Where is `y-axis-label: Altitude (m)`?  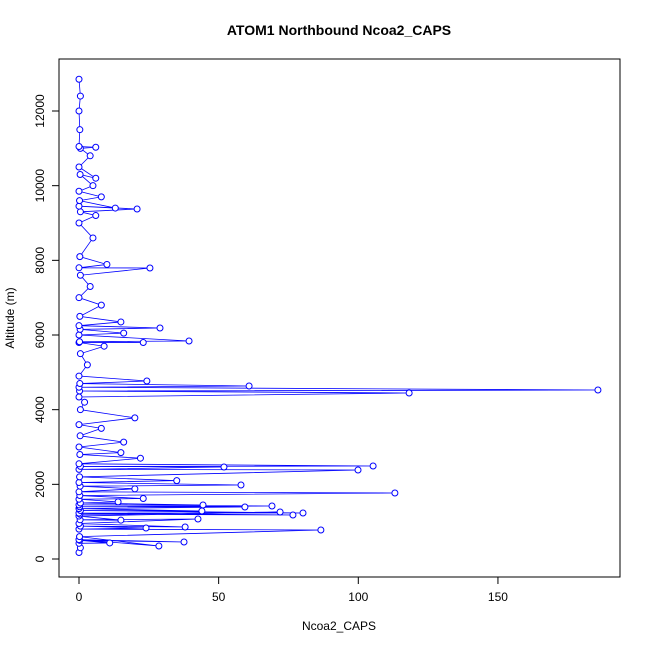 y-axis-label: Altitude (m) is located at coordinates (10, 317).